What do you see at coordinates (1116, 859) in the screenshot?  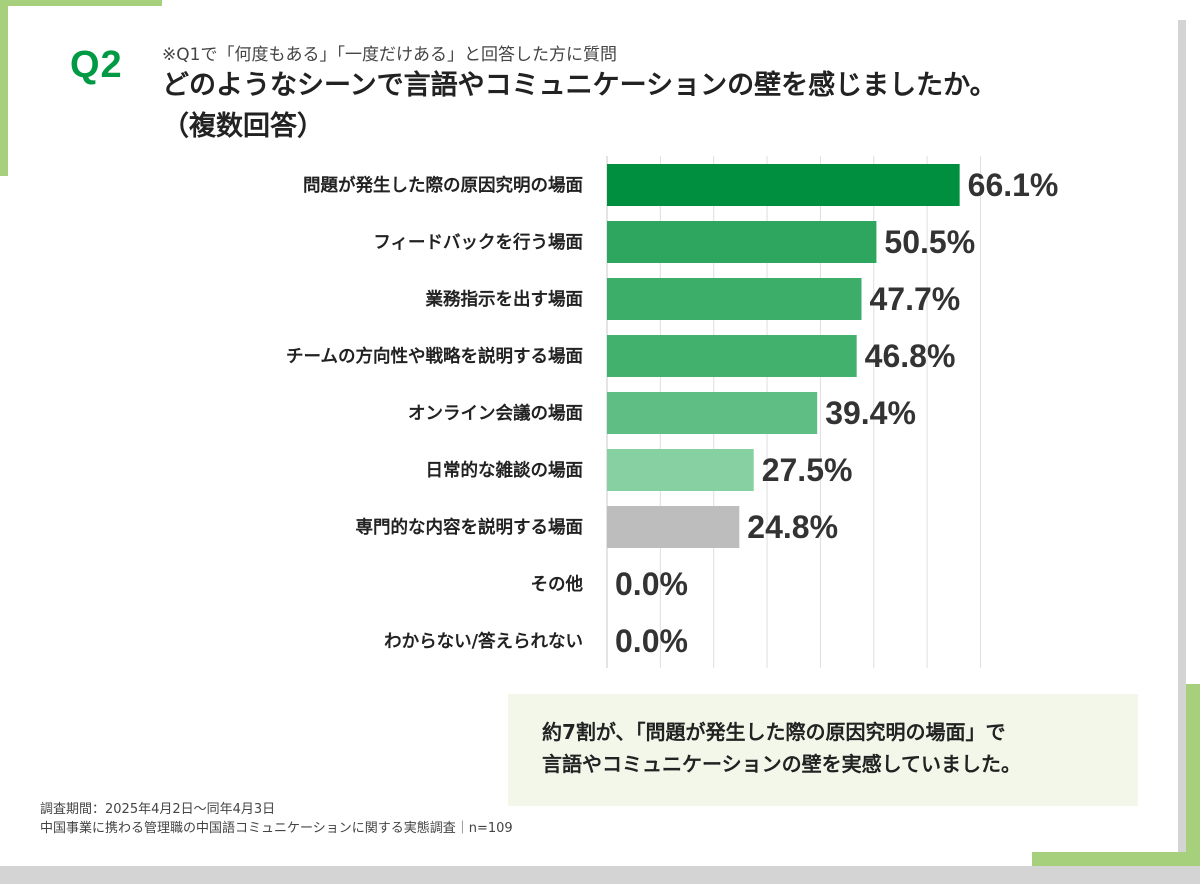 I see `bottom-accent-bar` at bounding box center [1116, 859].